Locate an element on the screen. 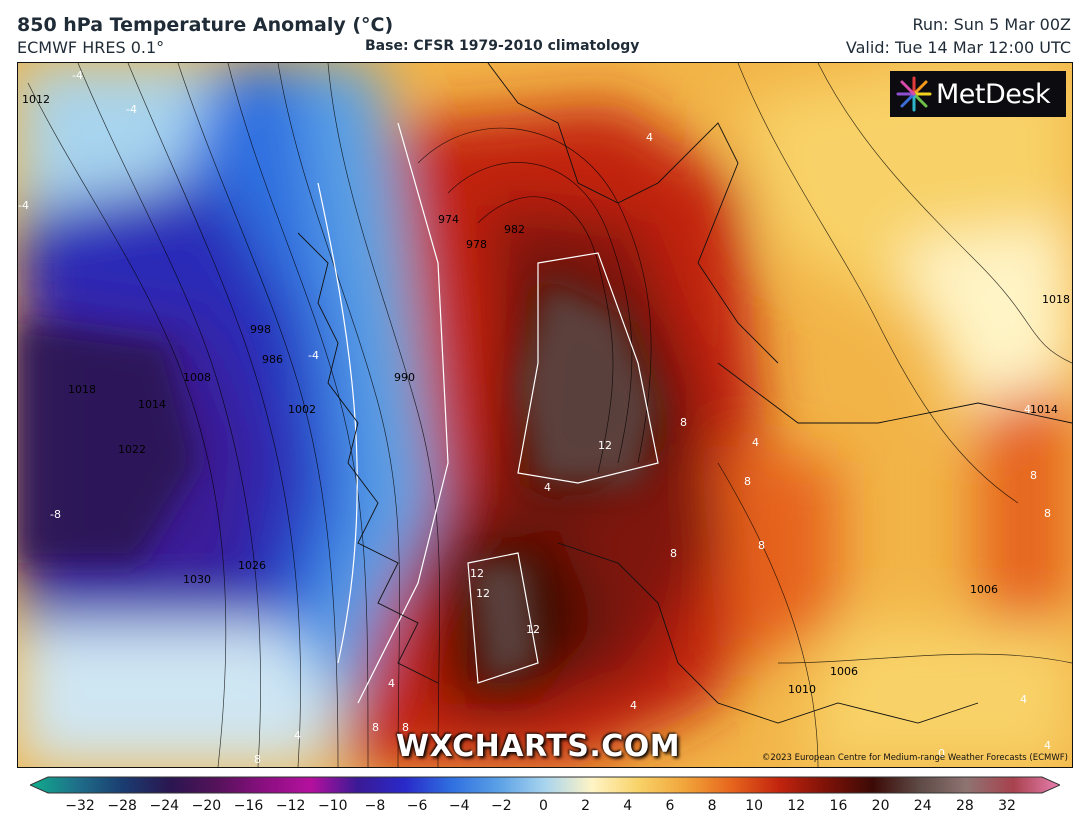 This screenshot has height=833, width=1088. colorbar-tick-label: 4 is located at coordinates (628, 806).